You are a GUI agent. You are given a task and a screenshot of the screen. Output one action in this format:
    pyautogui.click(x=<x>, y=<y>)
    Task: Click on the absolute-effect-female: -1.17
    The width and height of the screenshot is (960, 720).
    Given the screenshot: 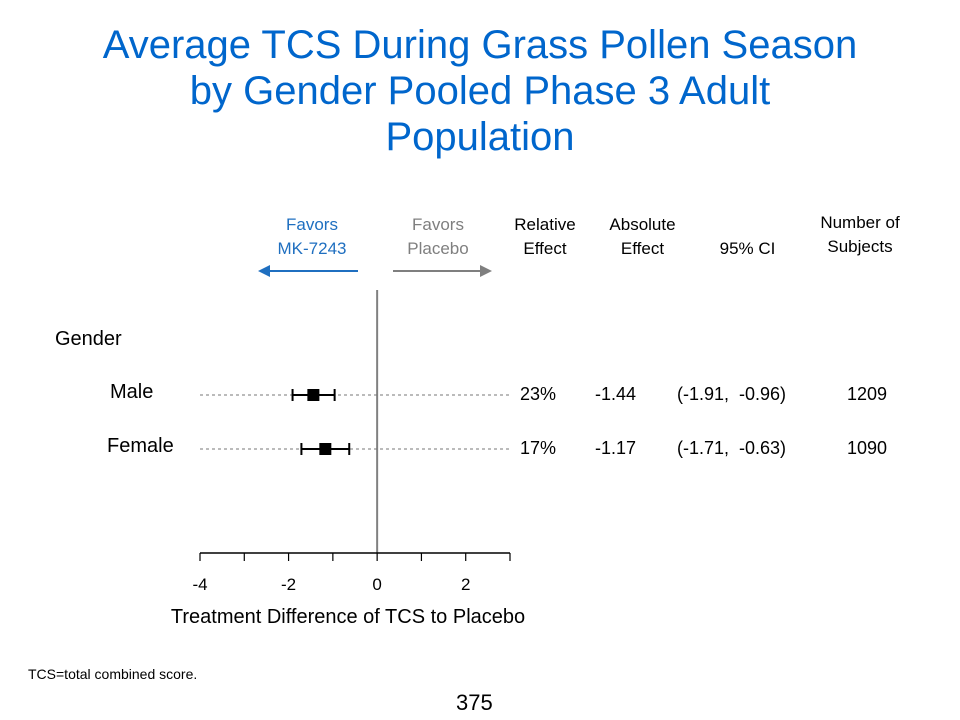 What is the action you would take?
    pyautogui.click(x=616, y=448)
    